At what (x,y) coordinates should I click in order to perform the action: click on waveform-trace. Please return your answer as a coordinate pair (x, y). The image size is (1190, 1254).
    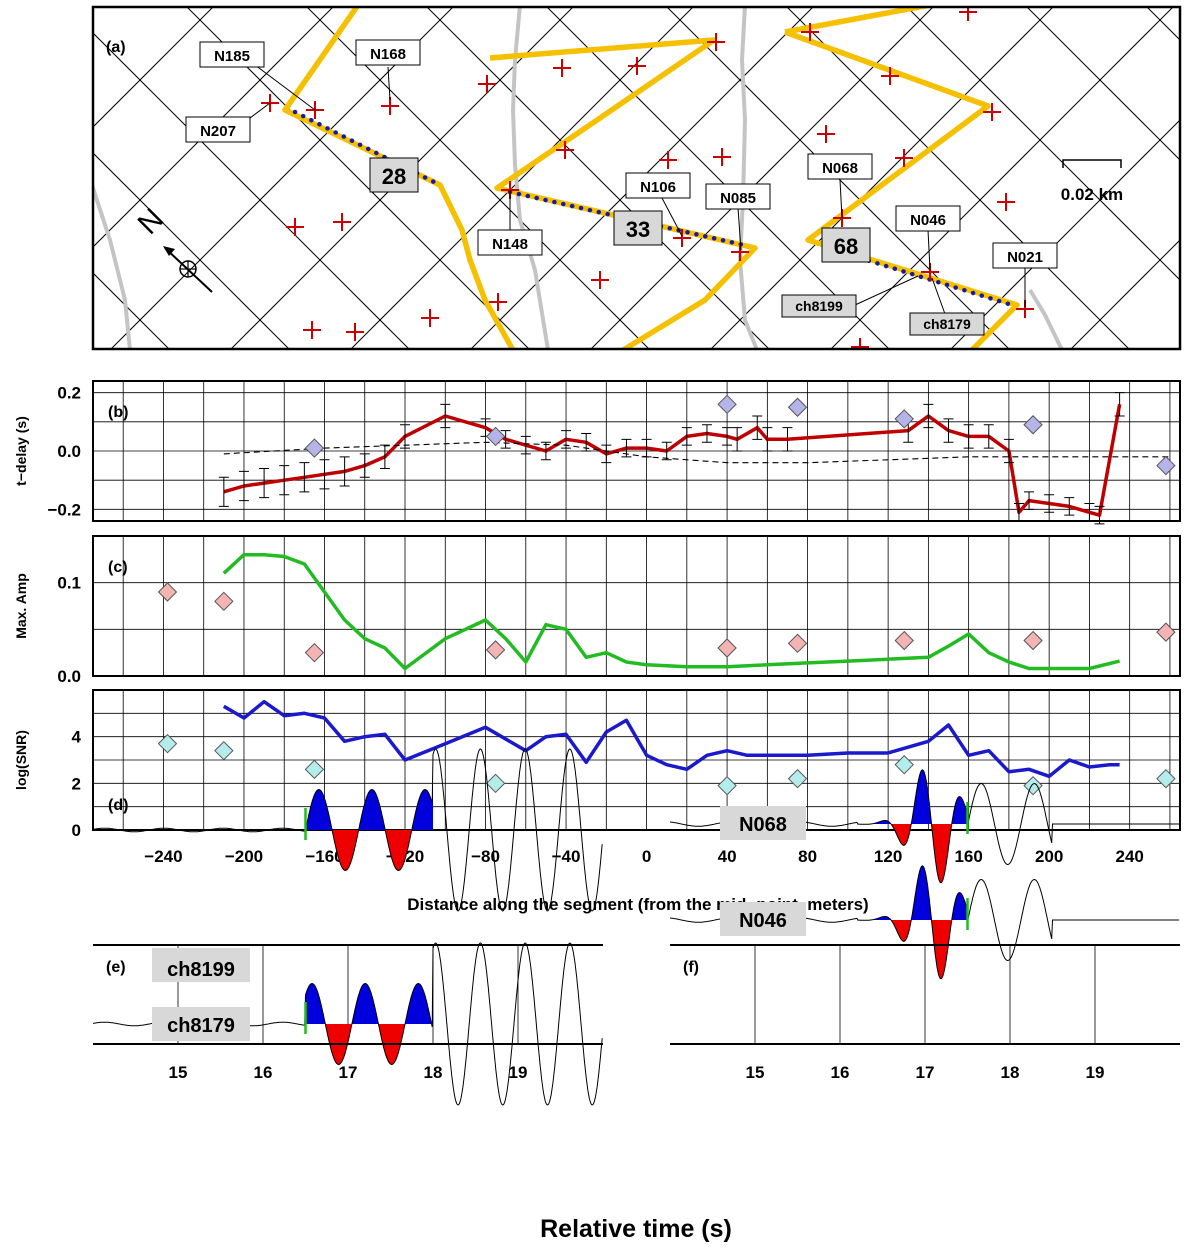
    Looking at the image, I should click on (347, 830).